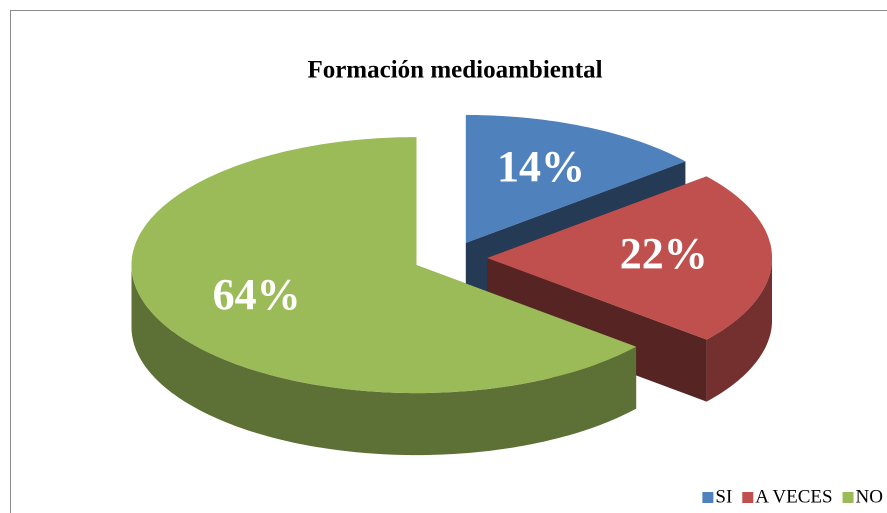  What do you see at coordinates (869, 496) in the screenshot?
I see `legend-label: NO` at bounding box center [869, 496].